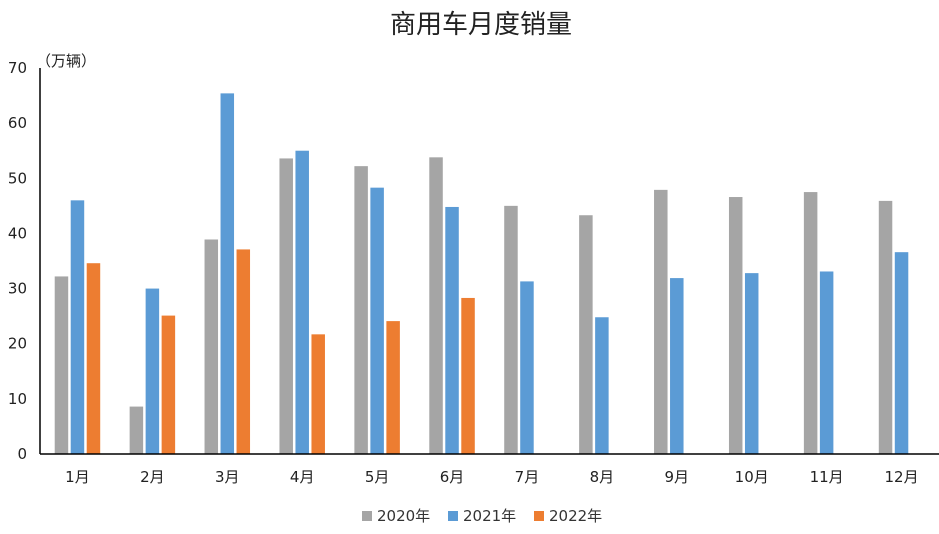 This screenshot has height=534, width=939. Describe the element at coordinates (575, 516) in the screenshot. I see `legend-label: 2022年` at that location.